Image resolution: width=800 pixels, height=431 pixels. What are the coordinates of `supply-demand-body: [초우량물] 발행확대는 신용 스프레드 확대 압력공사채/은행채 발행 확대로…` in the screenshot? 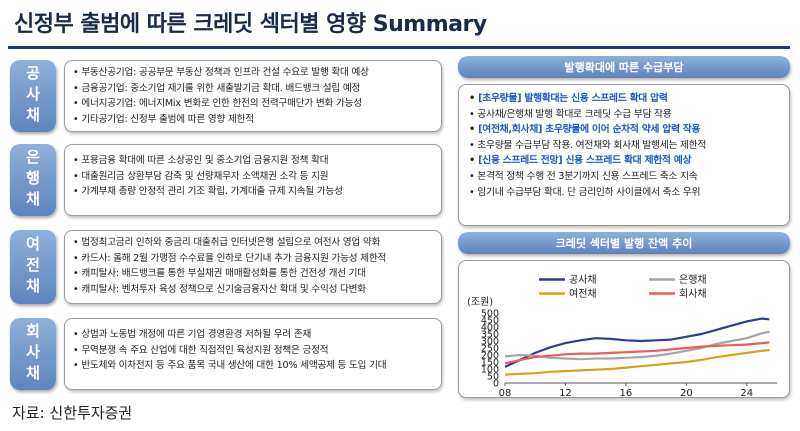 It's located at (624, 155).